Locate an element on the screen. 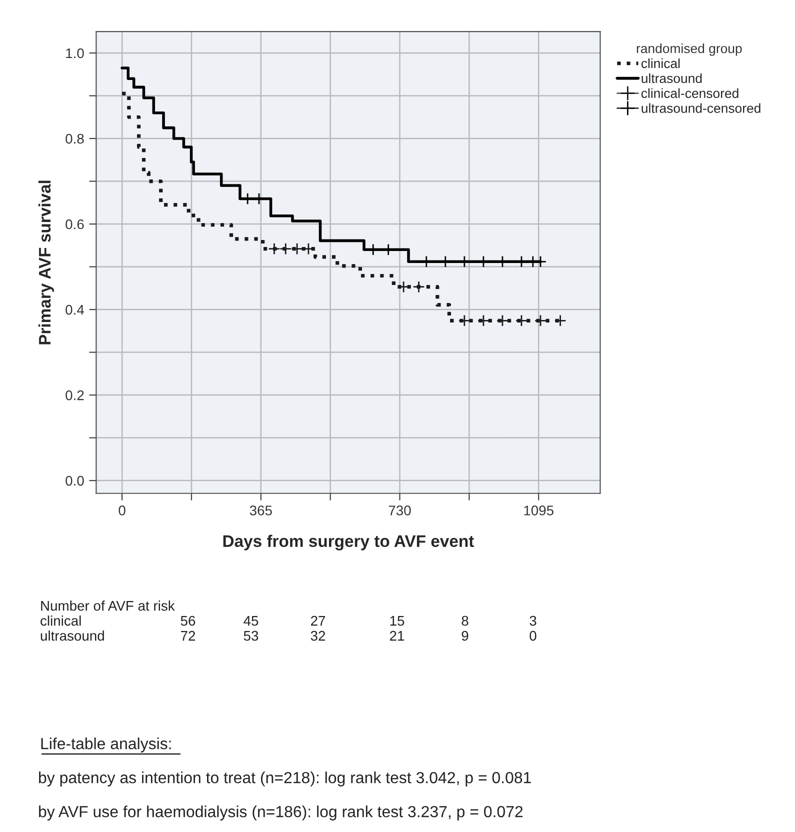 Image resolution: width=795 pixels, height=832 pixels. y-tick-label: 0.6 is located at coordinates (75, 224).